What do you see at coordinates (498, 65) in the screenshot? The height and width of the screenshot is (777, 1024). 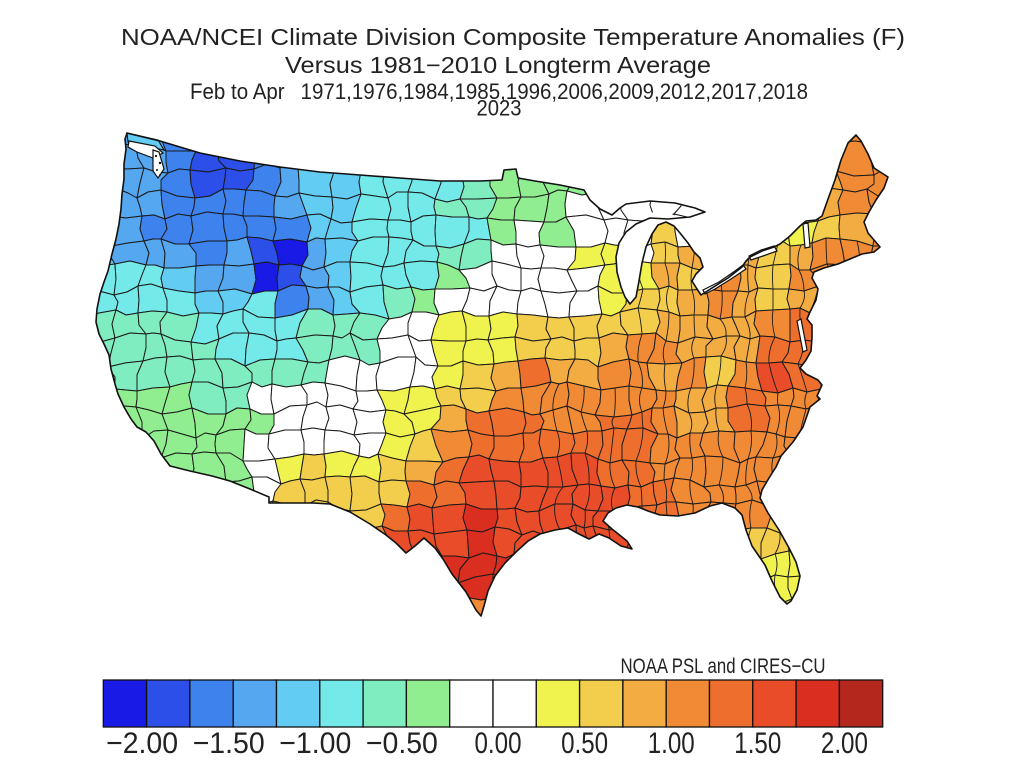 I see `svg-text:Versus 1981−2010 Longterm Aver: Versus 1981−2010 Longterm Average` at bounding box center [498, 65].